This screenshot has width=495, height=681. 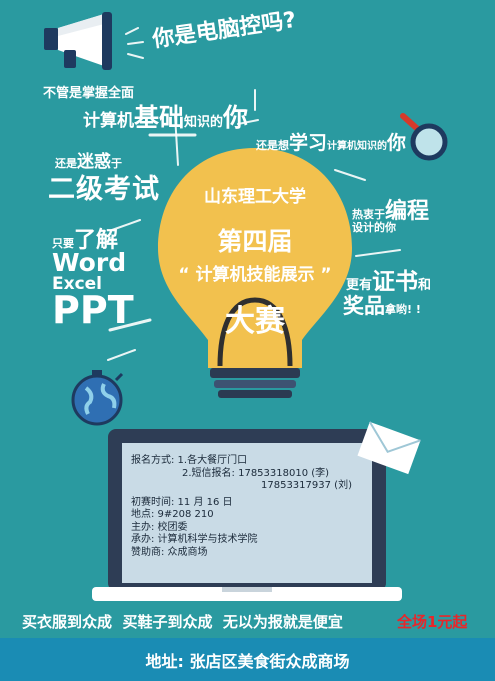 What do you see at coordinates (189, 460) in the screenshot?
I see `info-signup: 报名方式: 1.各大餐厅门口` at bounding box center [189, 460].